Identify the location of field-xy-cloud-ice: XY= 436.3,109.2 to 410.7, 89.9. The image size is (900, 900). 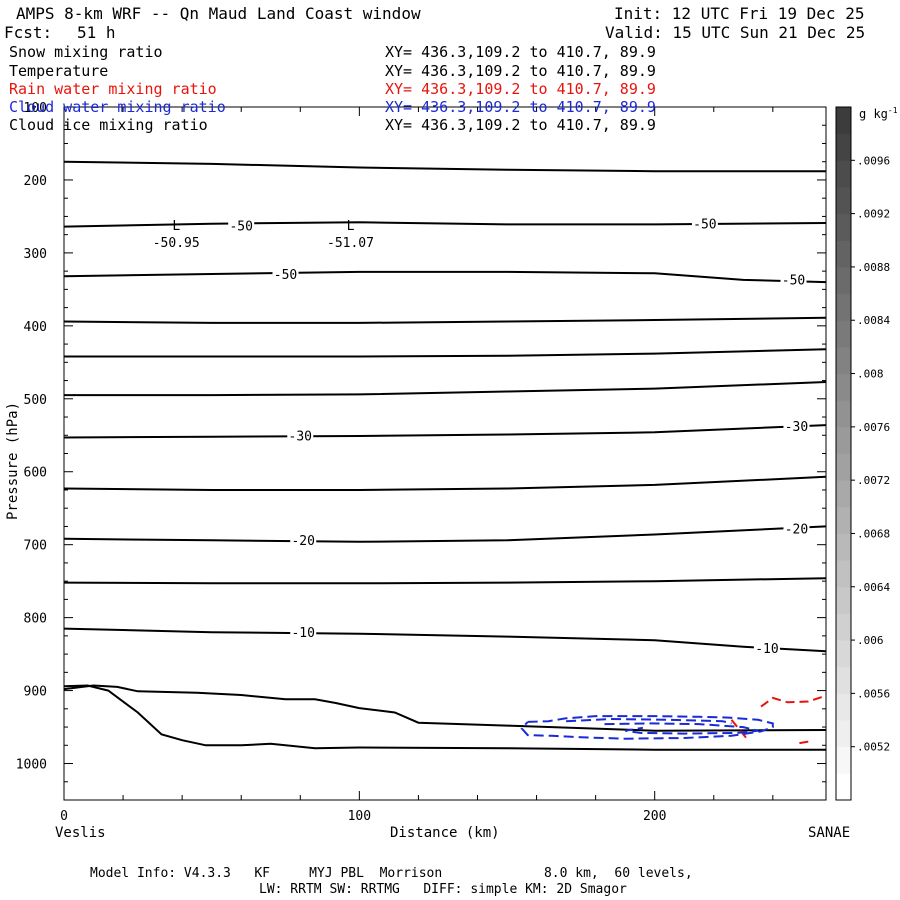
(520, 125).